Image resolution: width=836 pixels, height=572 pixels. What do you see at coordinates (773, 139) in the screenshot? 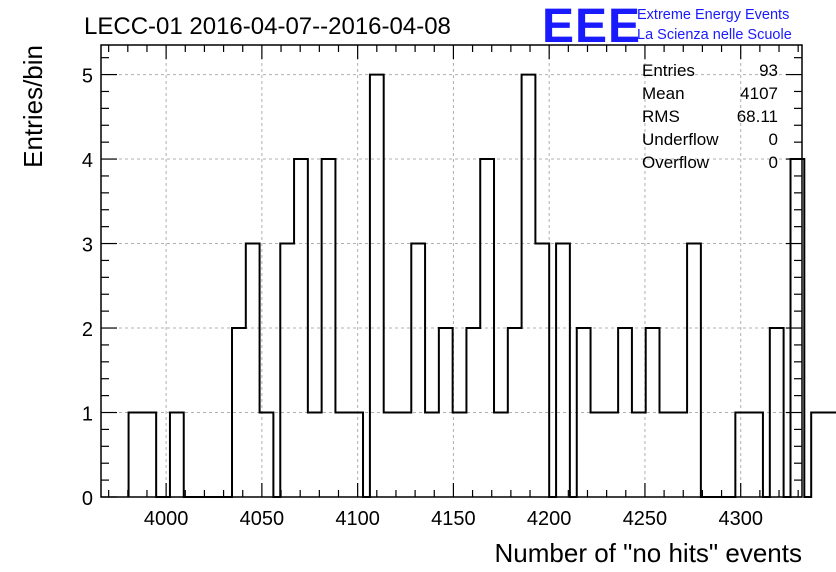
I see `stat-underflow-value: 0` at bounding box center [773, 139].